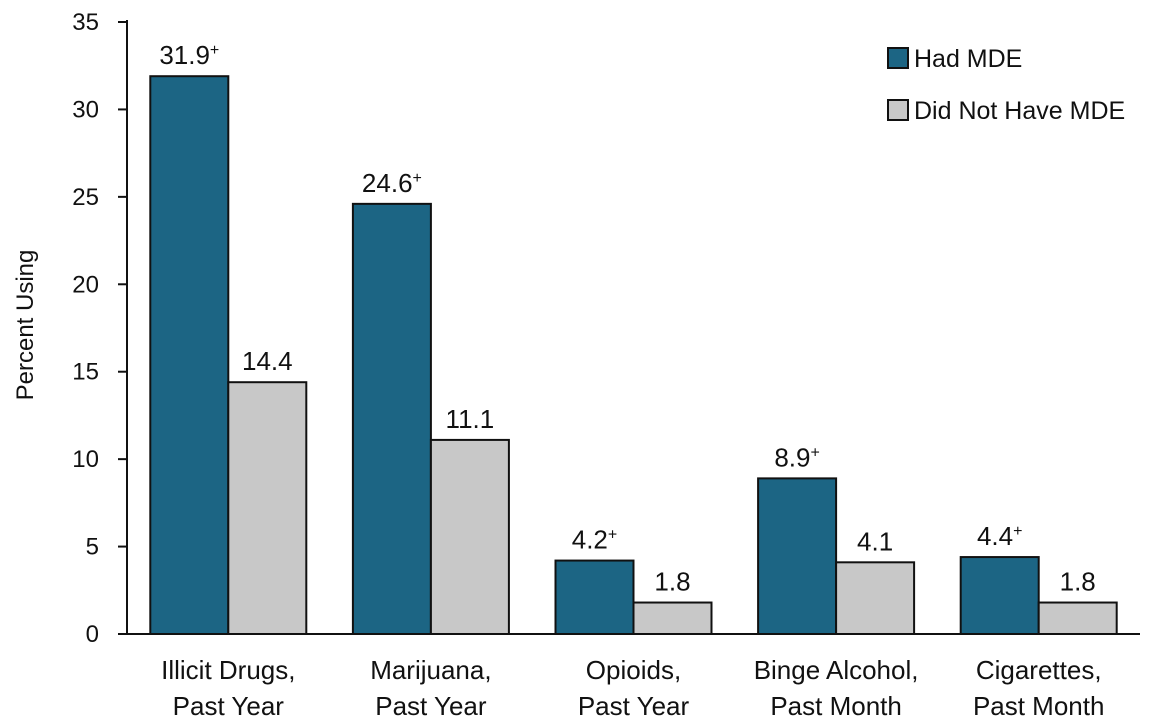 The image size is (1149, 723). I want to click on legend: Had MDE Did Not Have MDE, so click(1006, 85).